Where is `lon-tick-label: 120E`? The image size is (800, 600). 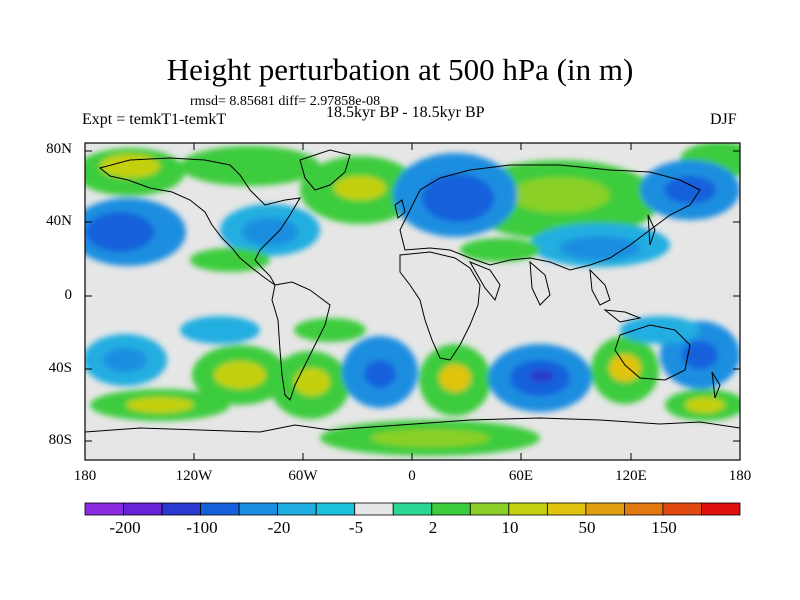 lon-tick-label: 120E is located at coordinates (631, 476).